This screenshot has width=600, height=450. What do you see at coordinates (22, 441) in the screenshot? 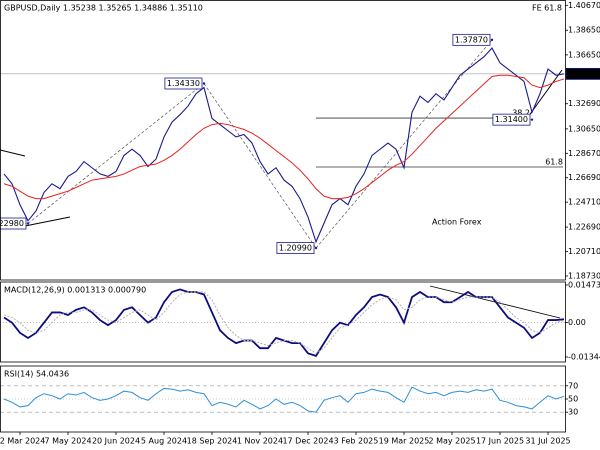
I see `x-tick-label: 22 Mar 2024` at bounding box center [22, 441].